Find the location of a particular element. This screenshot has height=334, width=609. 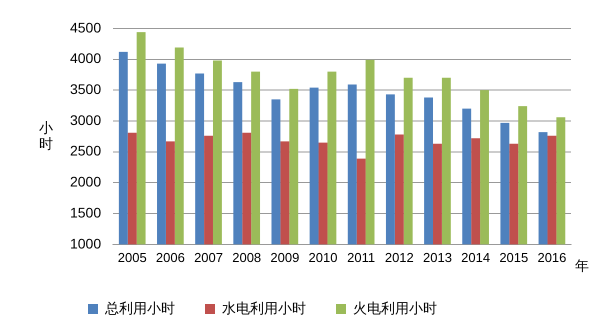

x-tick-label: 2013 is located at coordinates (437, 257).